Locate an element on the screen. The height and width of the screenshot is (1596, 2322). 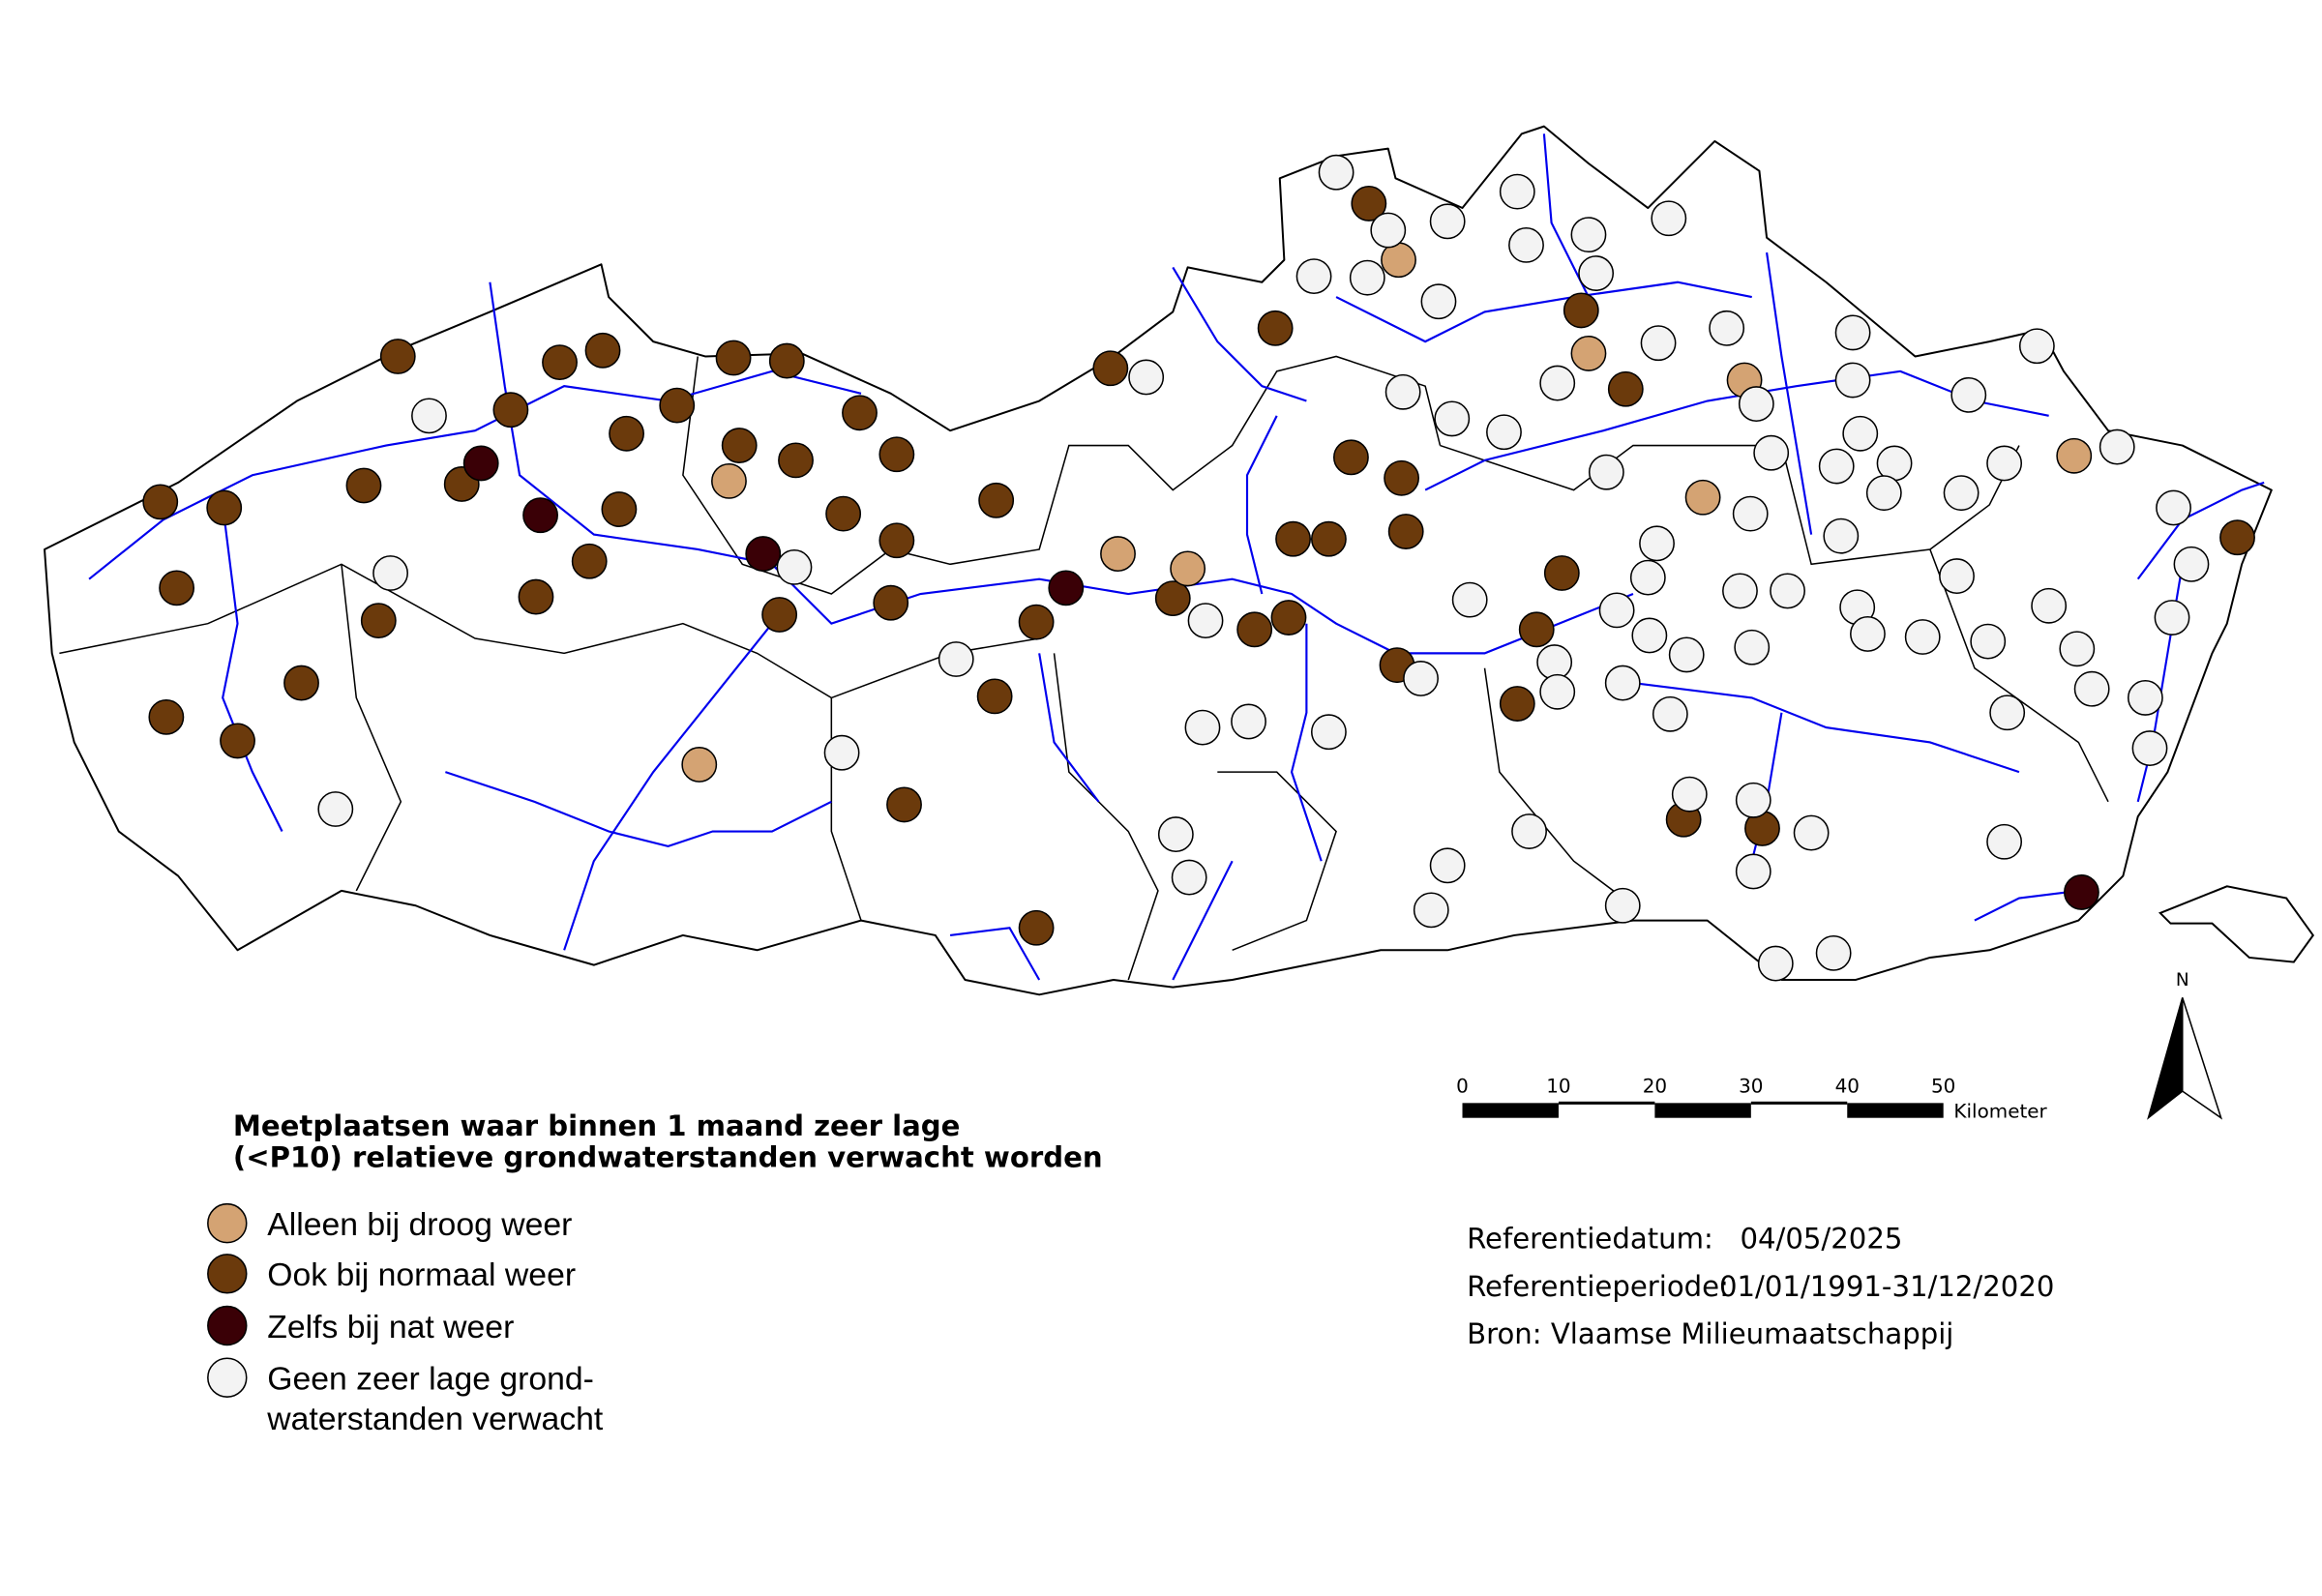
scale-tick-label: 20 is located at coordinates (1655, 1086).